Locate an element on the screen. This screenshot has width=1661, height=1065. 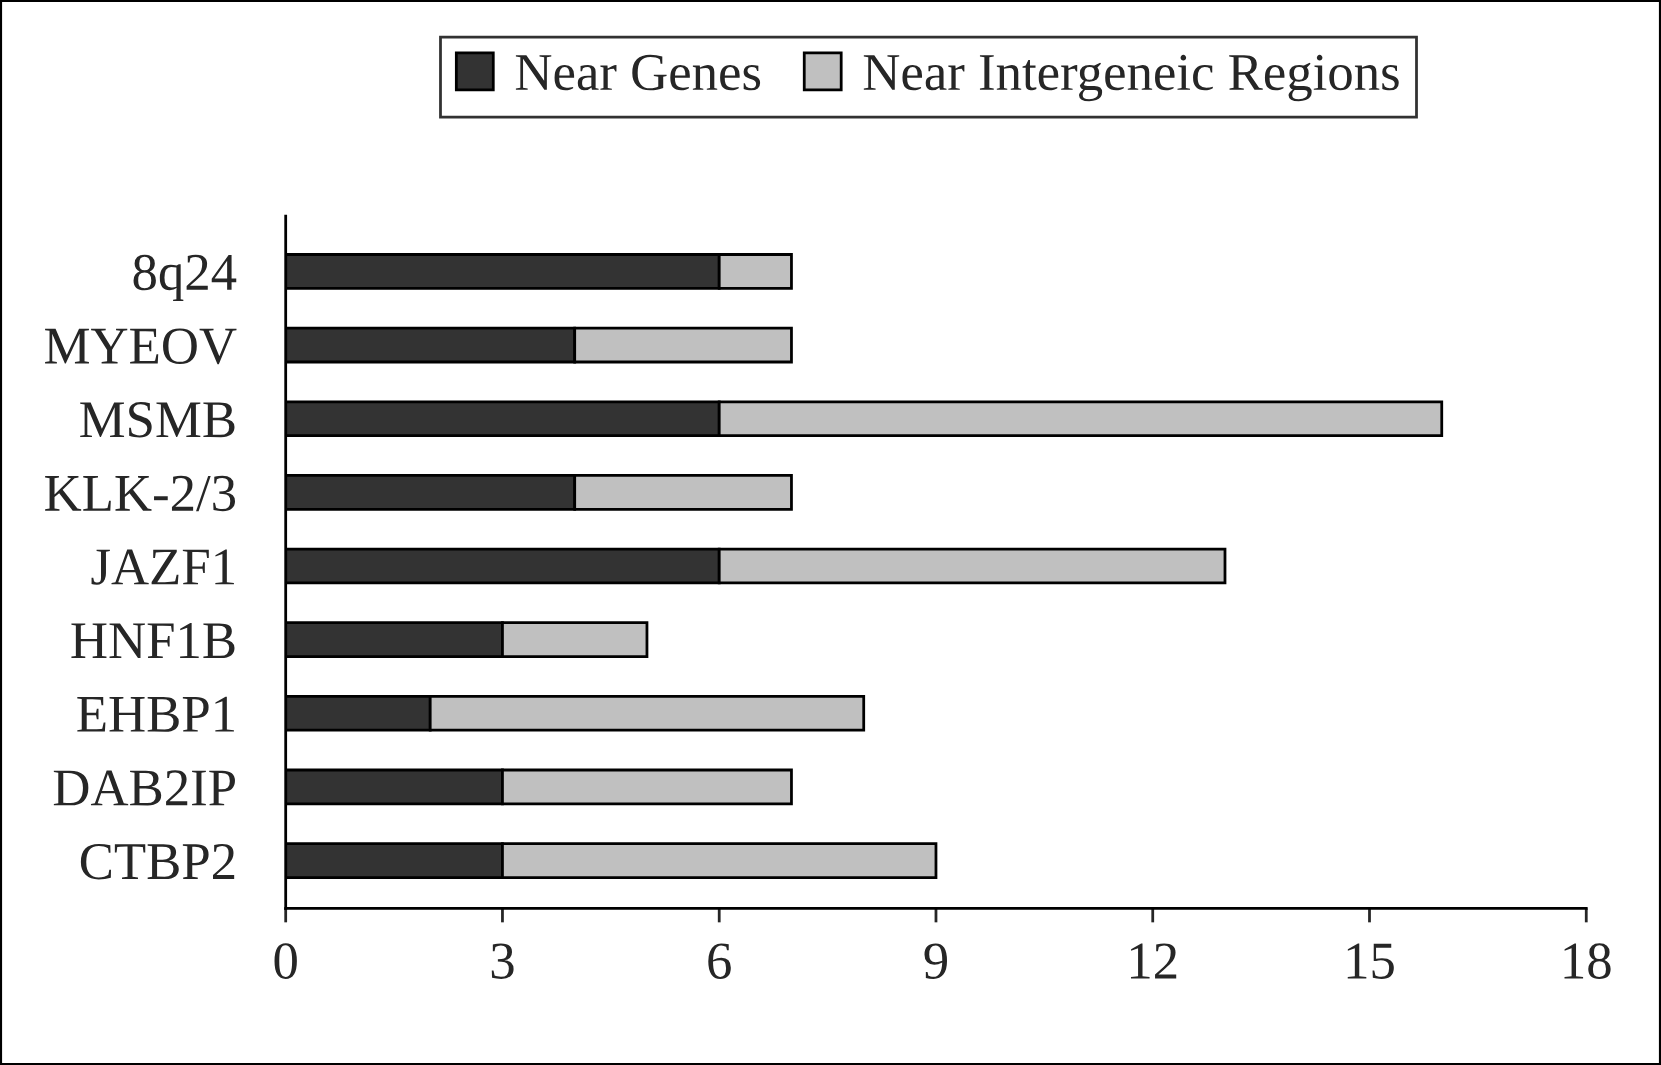
y-tick-label: MSMB is located at coordinates (157, 420).